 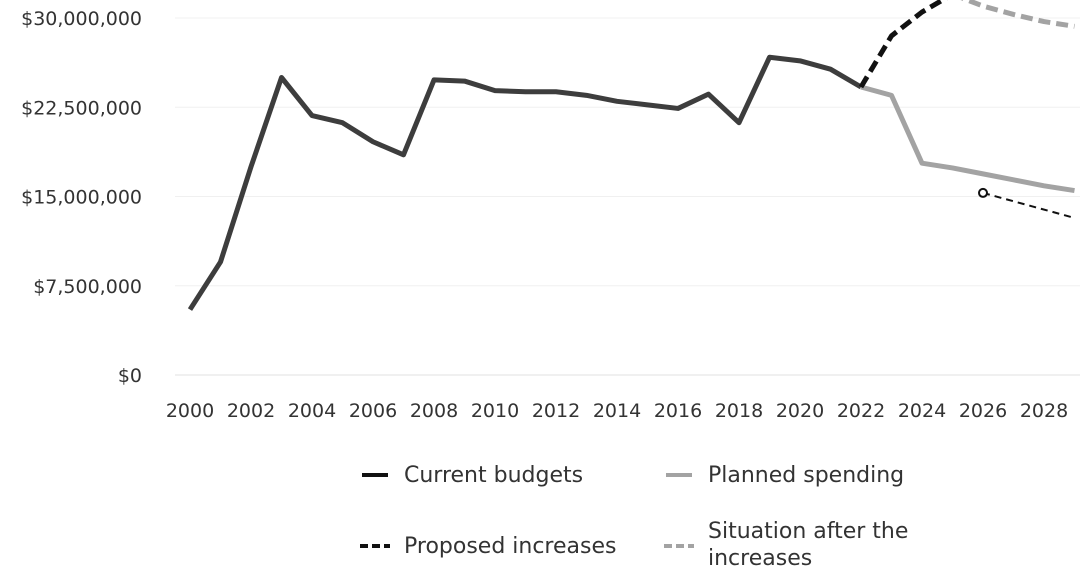 What do you see at coordinates (495, 411) in the screenshot?
I see `x-tick-label: 2010` at bounding box center [495, 411].